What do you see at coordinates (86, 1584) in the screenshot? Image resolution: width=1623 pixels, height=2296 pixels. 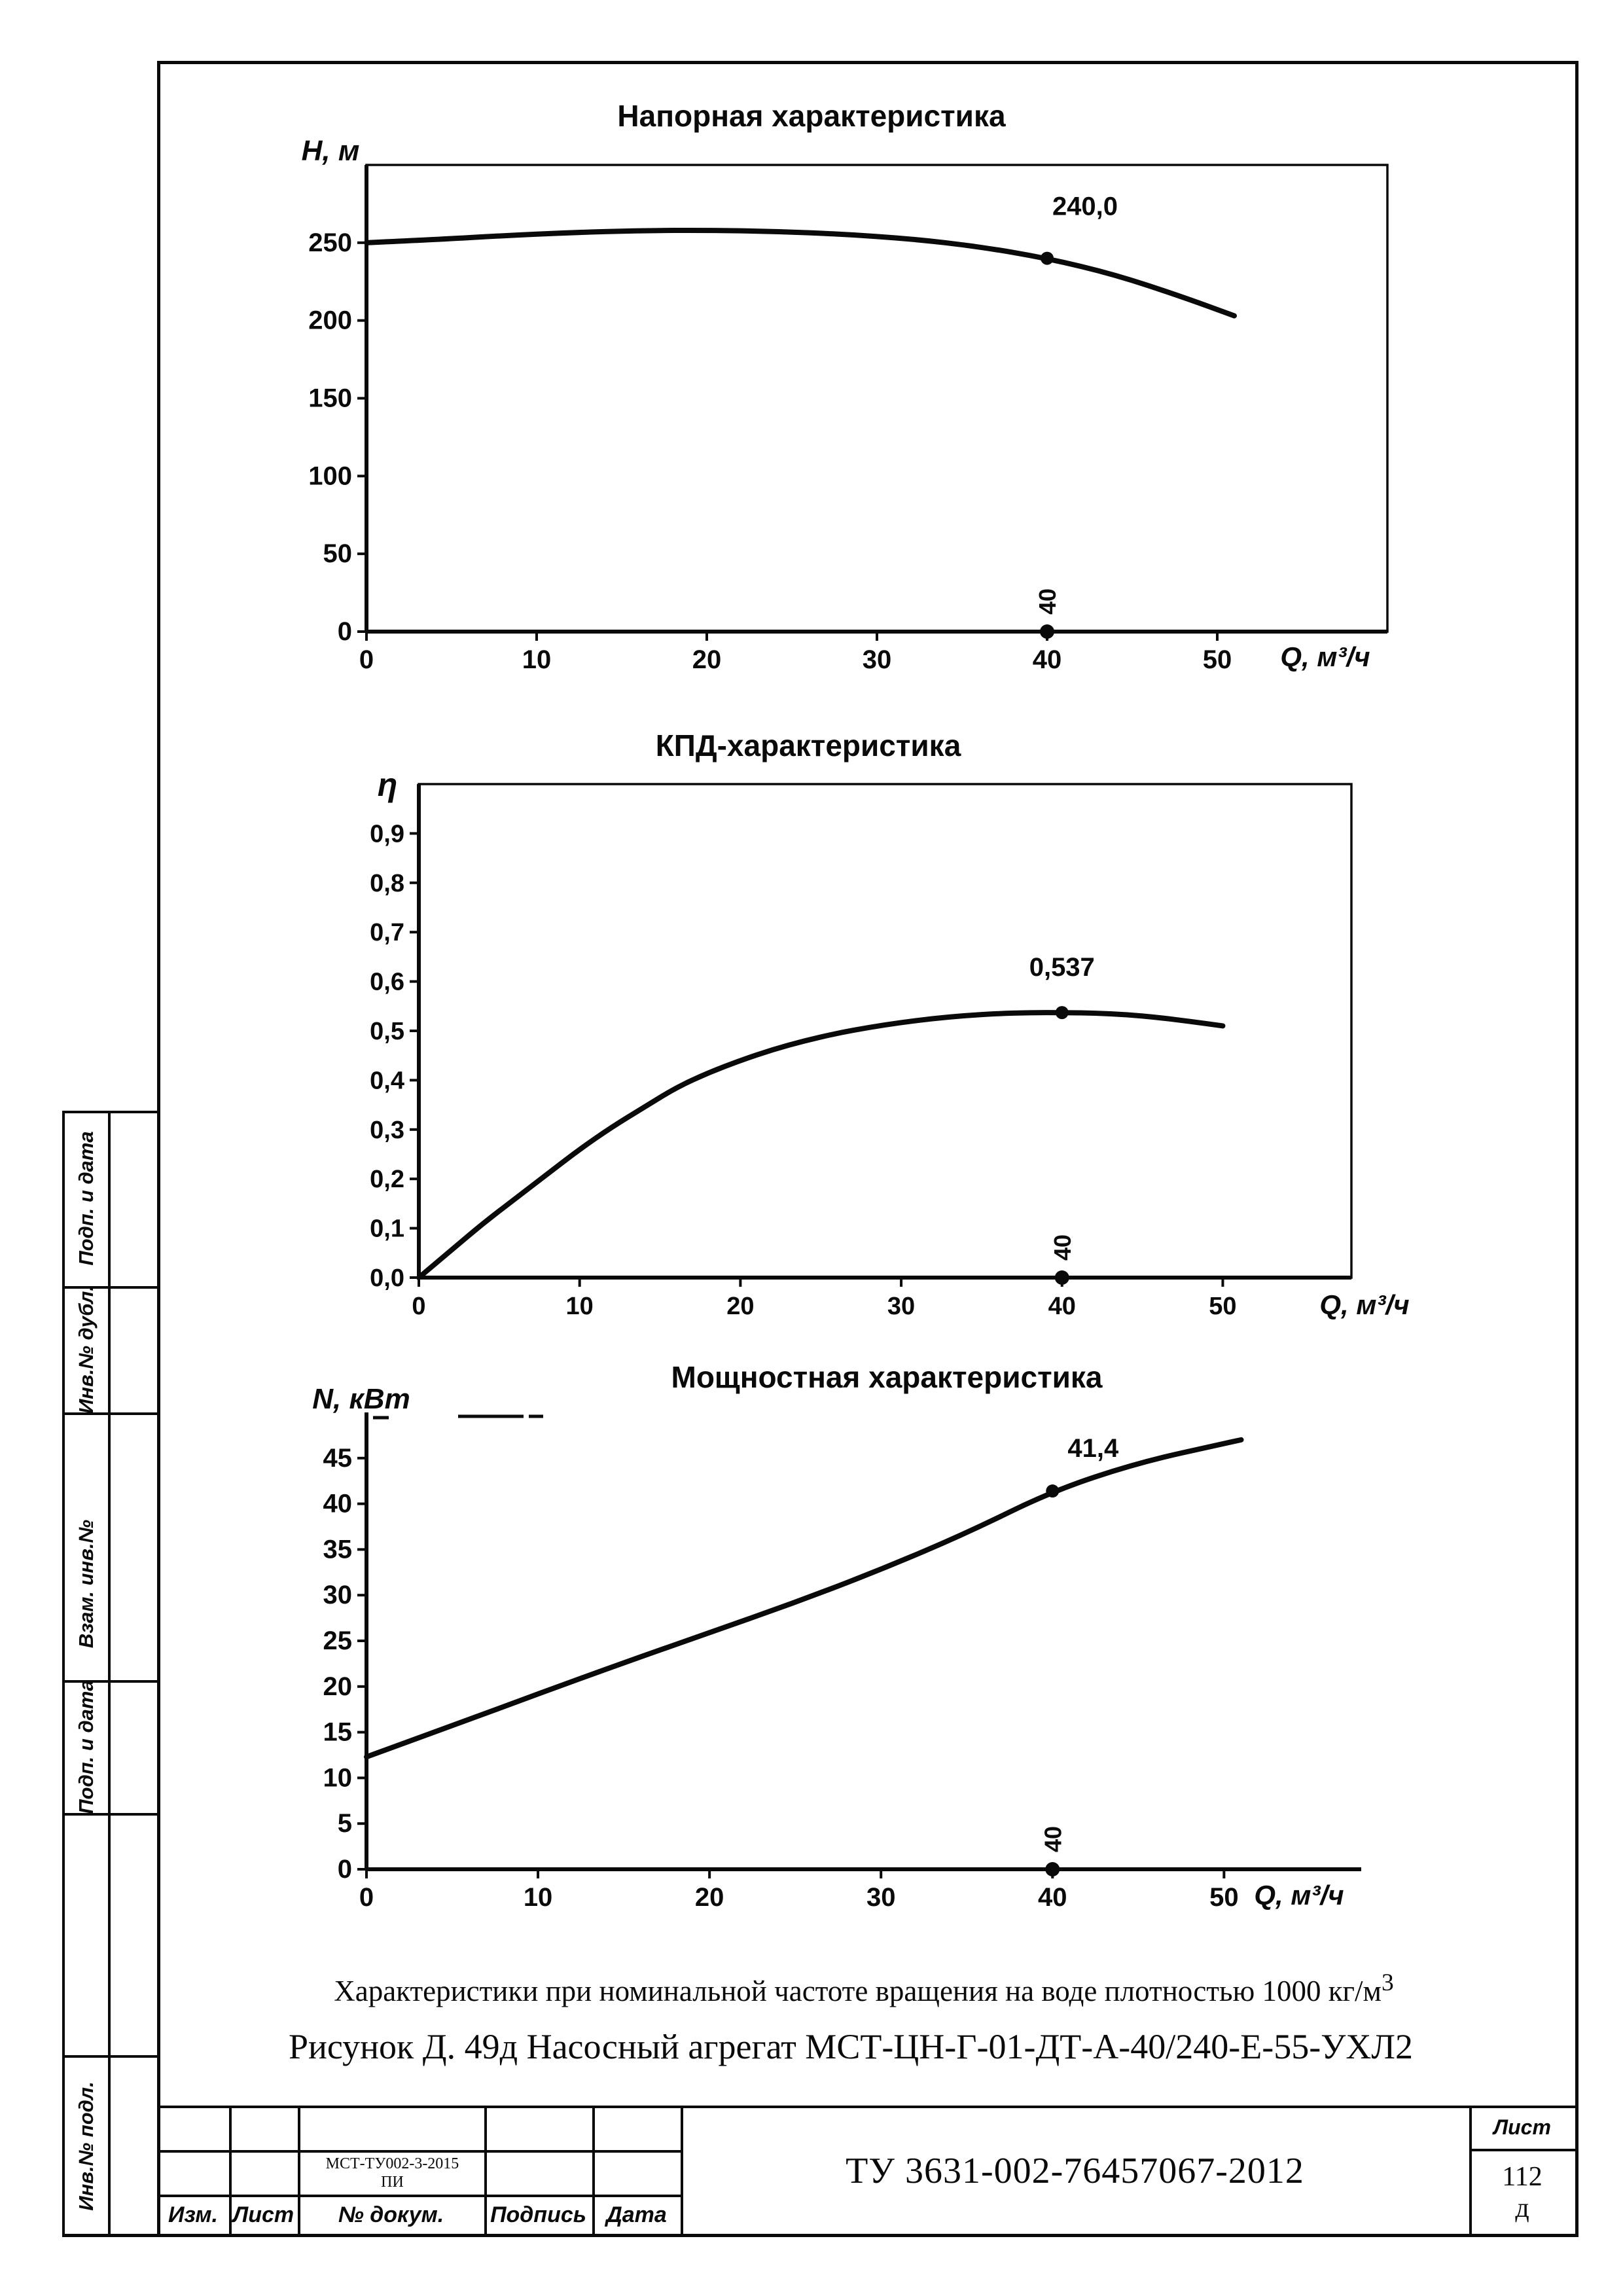 I see `margin-label-vzam-inv-no: Взам. инв.№` at bounding box center [86, 1584].